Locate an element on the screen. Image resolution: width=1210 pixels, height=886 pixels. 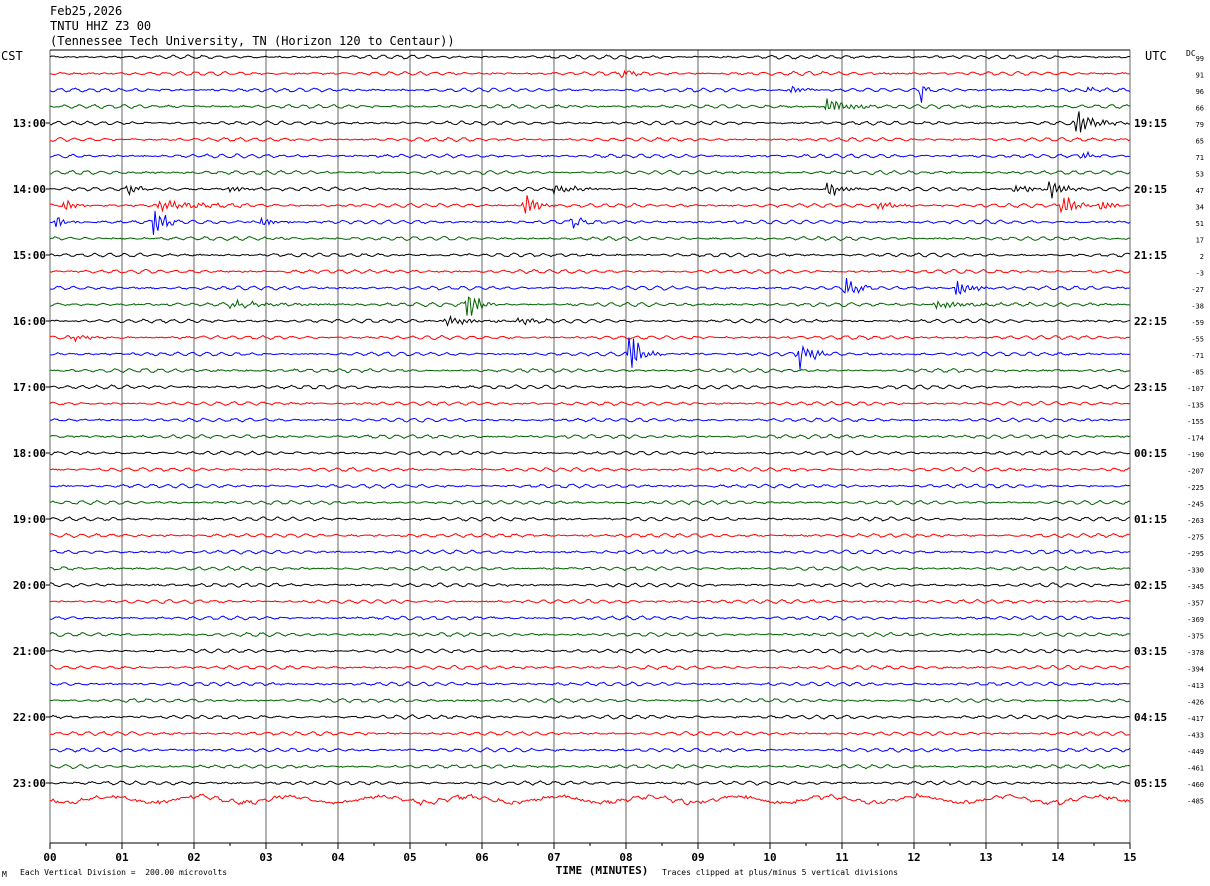
dc-offset-label: -413 is located at coordinates (1195, 686).